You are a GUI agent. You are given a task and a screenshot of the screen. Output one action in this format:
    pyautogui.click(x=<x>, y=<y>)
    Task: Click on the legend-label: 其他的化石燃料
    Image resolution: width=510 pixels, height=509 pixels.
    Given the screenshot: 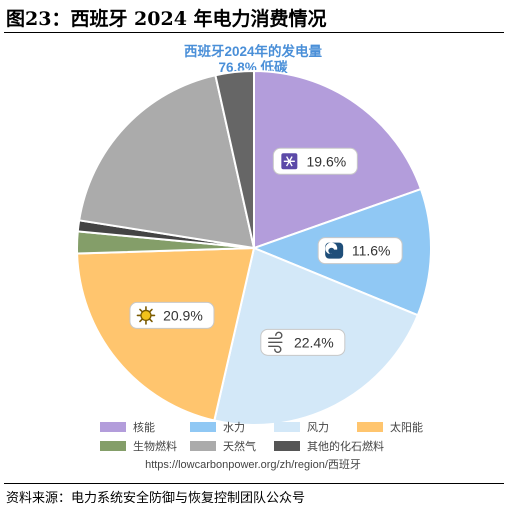 What is the action you would take?
    pyautogui.click(x=345, y=446)
    